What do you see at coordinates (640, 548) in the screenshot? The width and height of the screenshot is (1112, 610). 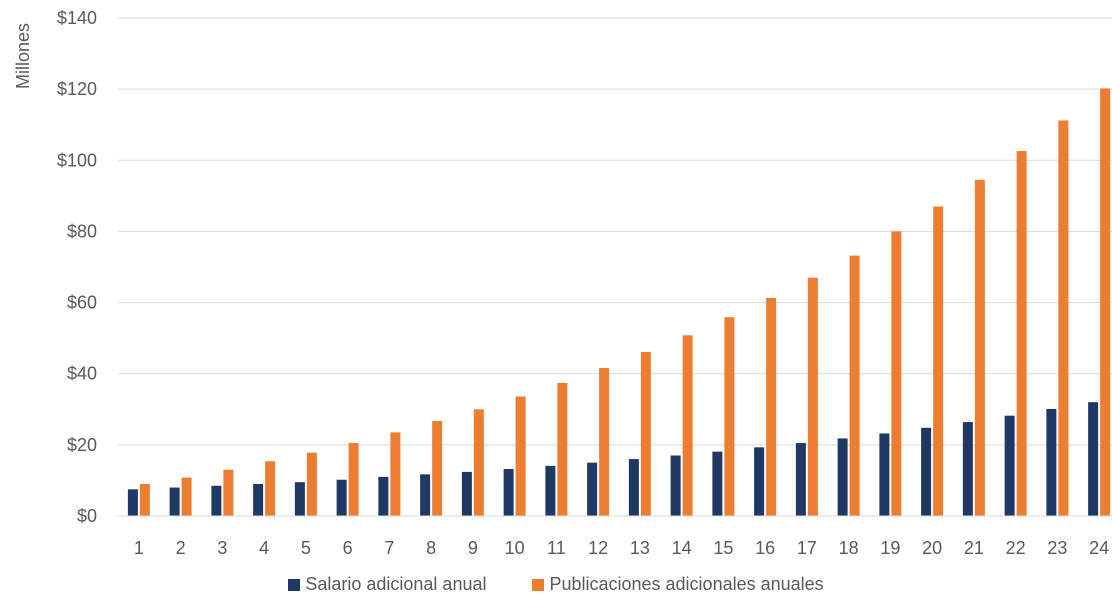 I see `x-tick-label: 13` at bounding box center [640, 548].